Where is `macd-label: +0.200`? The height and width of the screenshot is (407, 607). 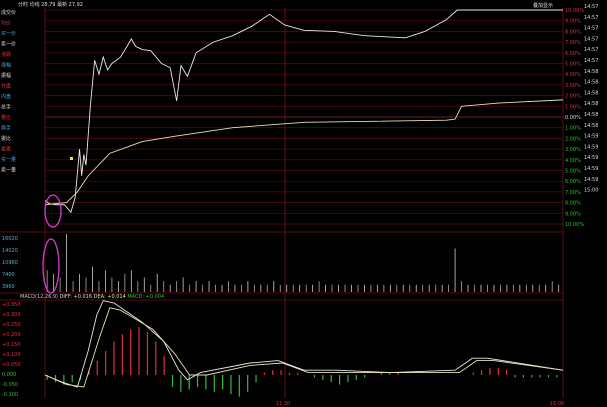 macd-label: +0.200 is located at coordinates (11, 335).